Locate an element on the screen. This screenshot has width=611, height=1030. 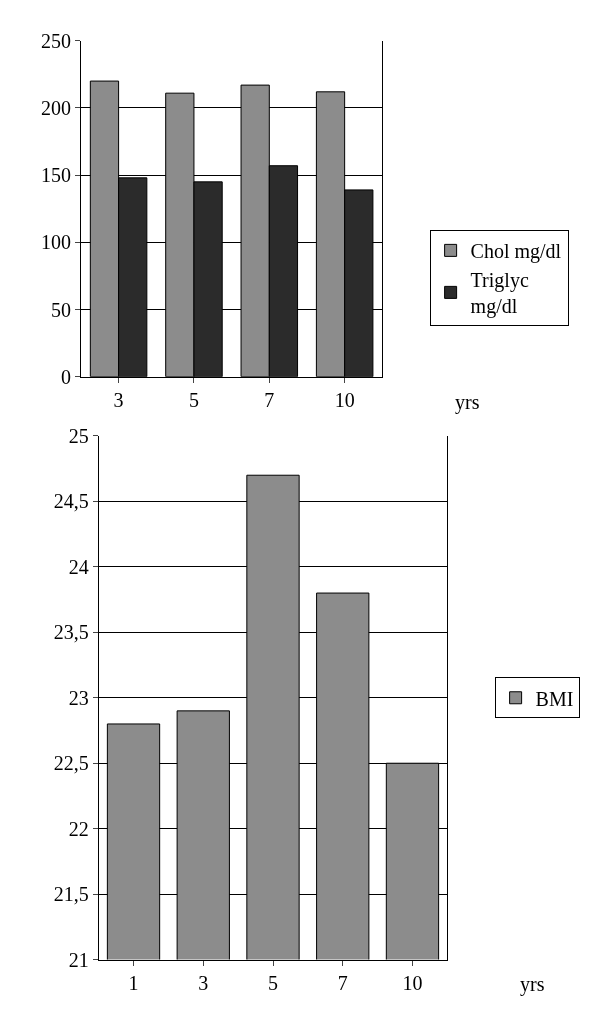
legend-label: Triglyc mg/dl is located at coordinates (499, 294).